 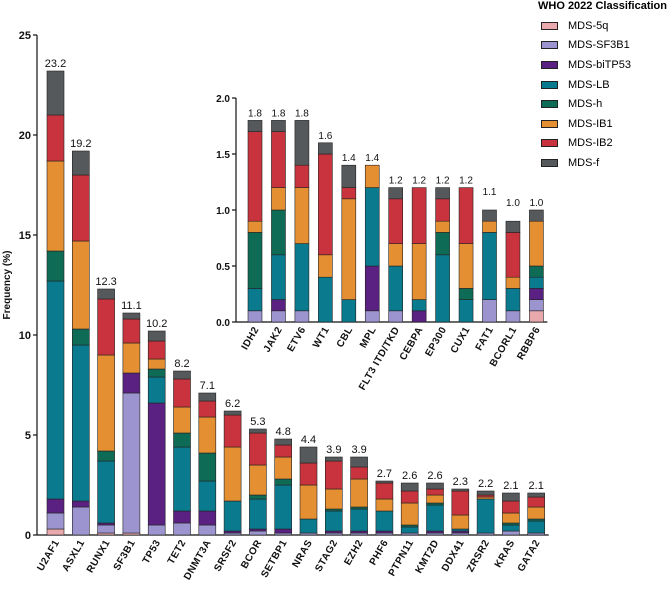 I want to click on category-label: CBL, so click(x=345, y=337).